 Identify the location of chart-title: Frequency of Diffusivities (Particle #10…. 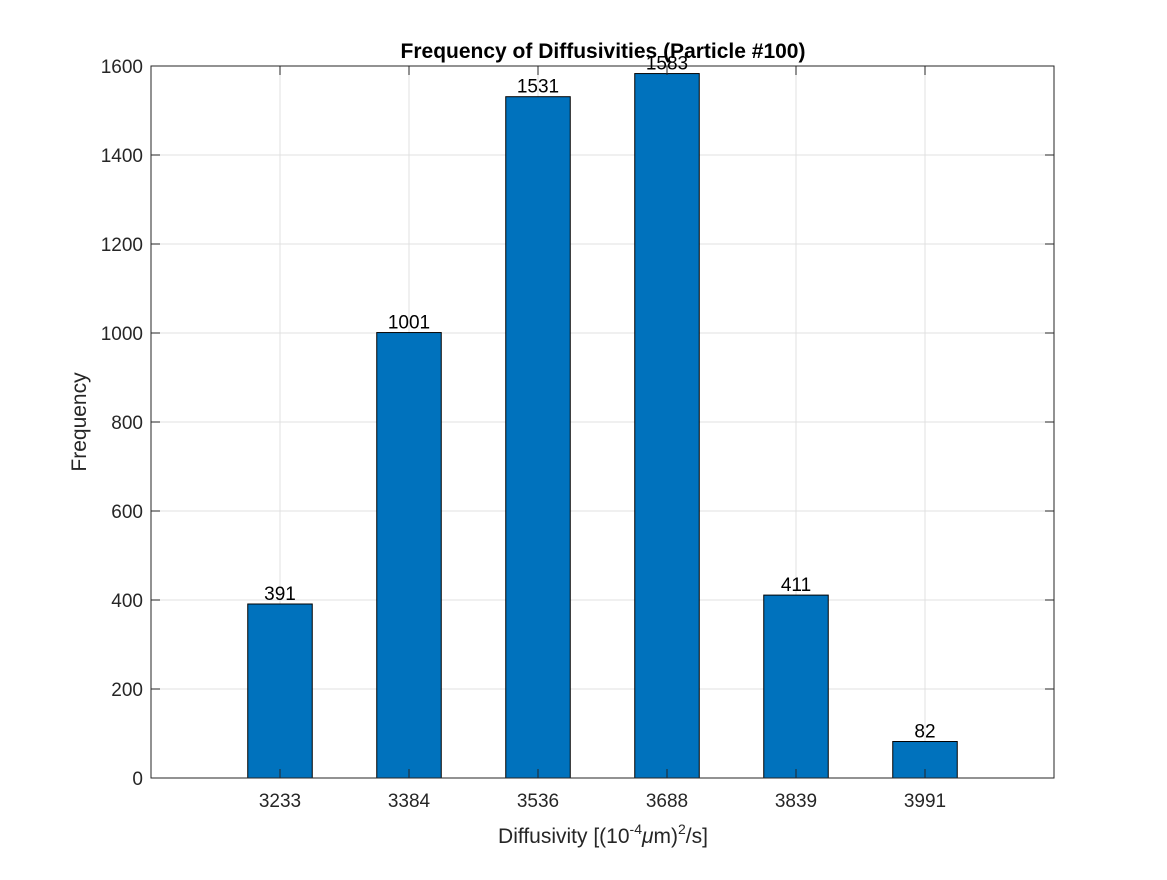
(603, 51).